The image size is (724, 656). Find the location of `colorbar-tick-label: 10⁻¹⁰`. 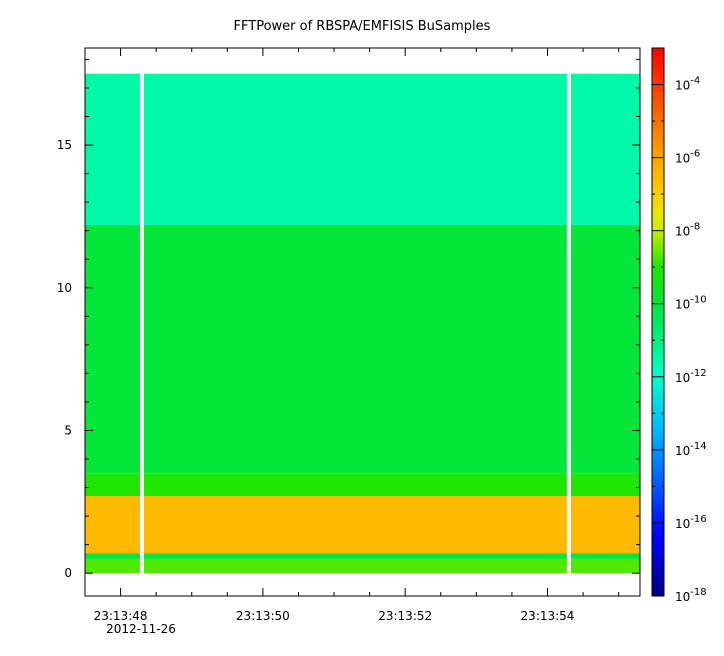

colorbar-tick-label: 10⁻¹⁰ is located at coordinates (691, 303).